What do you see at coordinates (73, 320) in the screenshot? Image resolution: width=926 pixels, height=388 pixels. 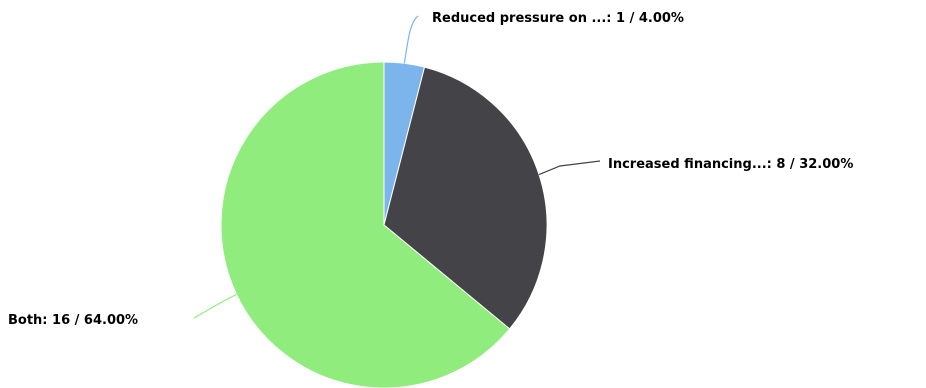 I see `slice-label-2: Both: 16 / 64.00%` at bounding box center [73, 320].